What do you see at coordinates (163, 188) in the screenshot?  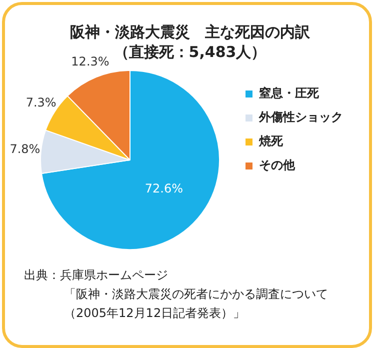 I see `data-label: 72.6%` at bounding box center [163, 188].